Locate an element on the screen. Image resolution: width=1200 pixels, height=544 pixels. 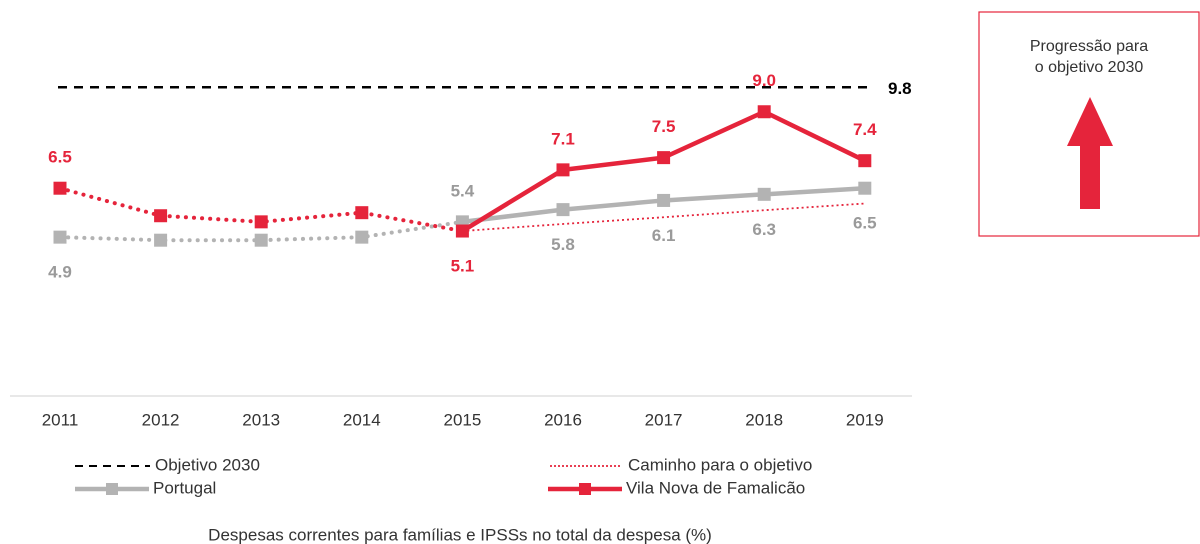
value-label: 5.4 is located at coordinates (463, 190).